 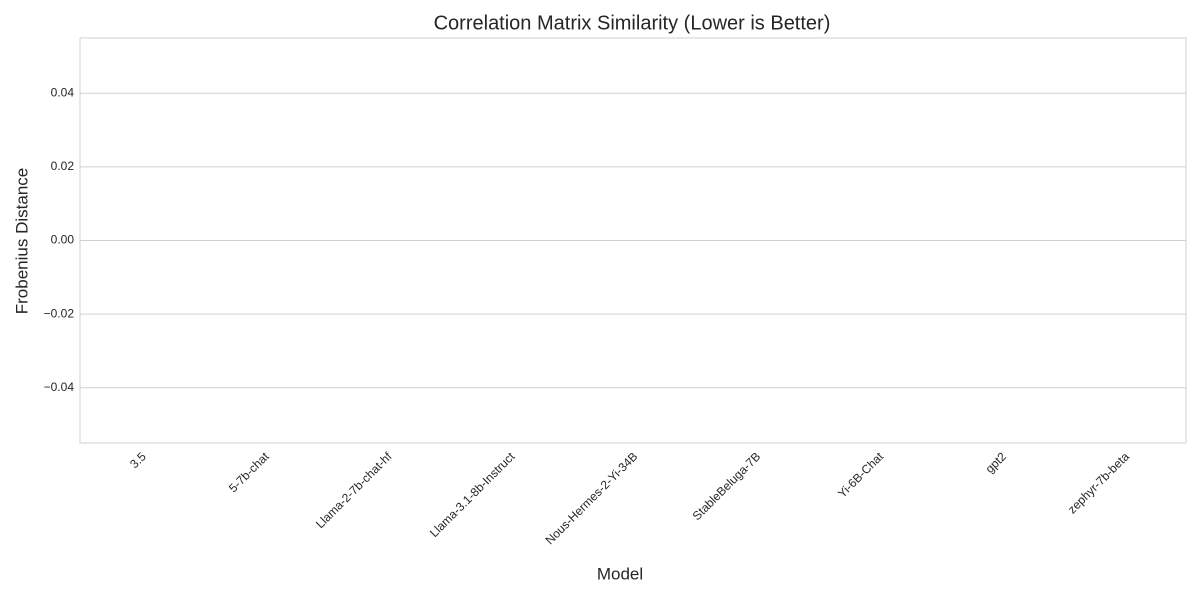 I want to click on x-axis-label: Model, so click(x=620, y=573).